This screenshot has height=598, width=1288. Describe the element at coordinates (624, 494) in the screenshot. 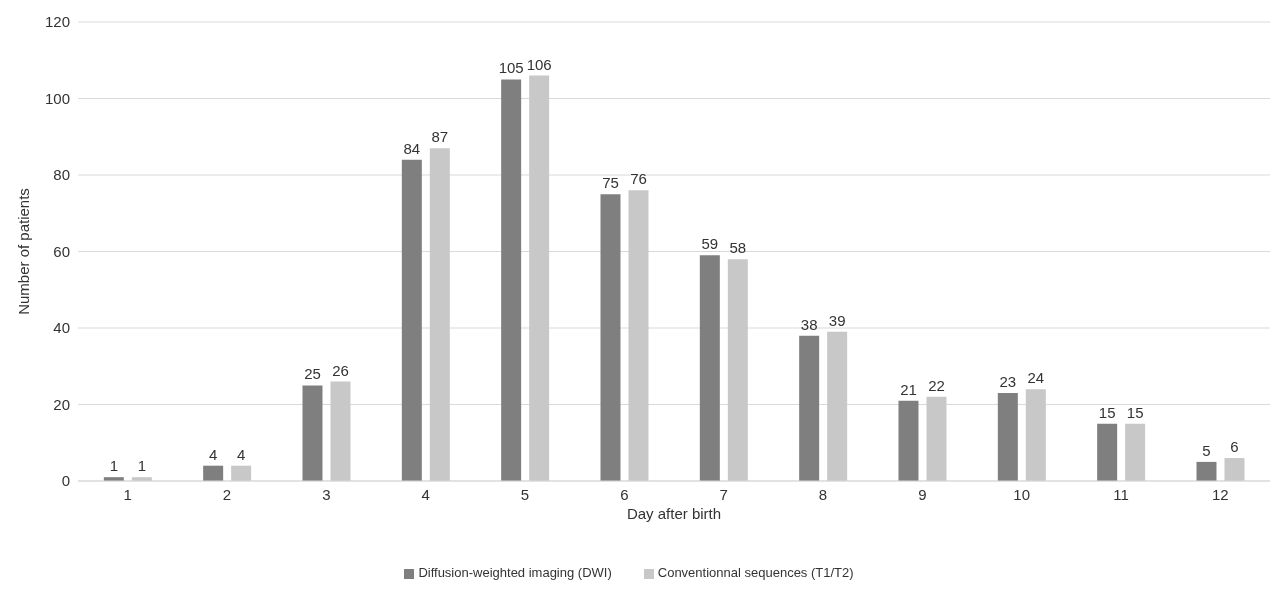

I see `x-tick-label: 6` at that location.